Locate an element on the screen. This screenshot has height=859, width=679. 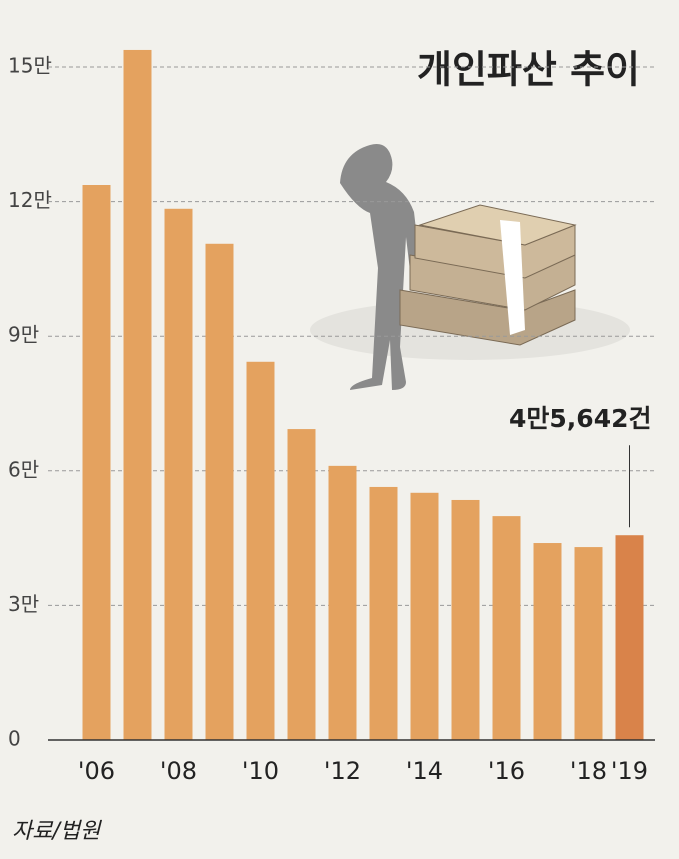
x-tick-label: '12 is located at coordinates (342, 771).